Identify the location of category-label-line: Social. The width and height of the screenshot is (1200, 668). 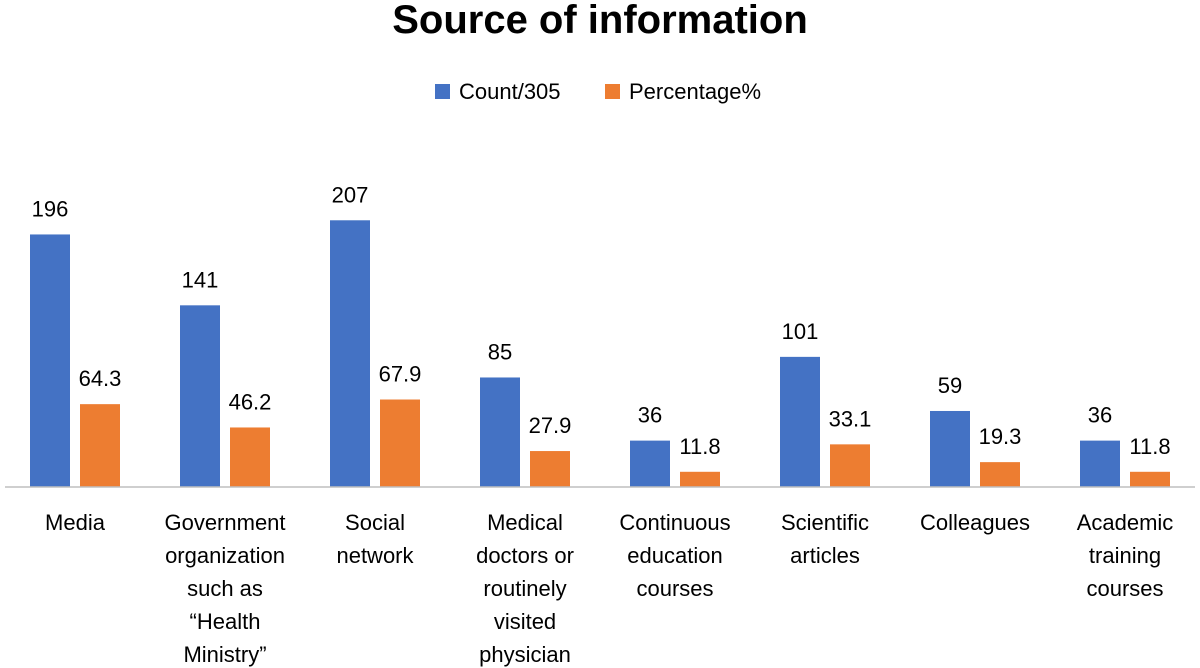
(375, 522).